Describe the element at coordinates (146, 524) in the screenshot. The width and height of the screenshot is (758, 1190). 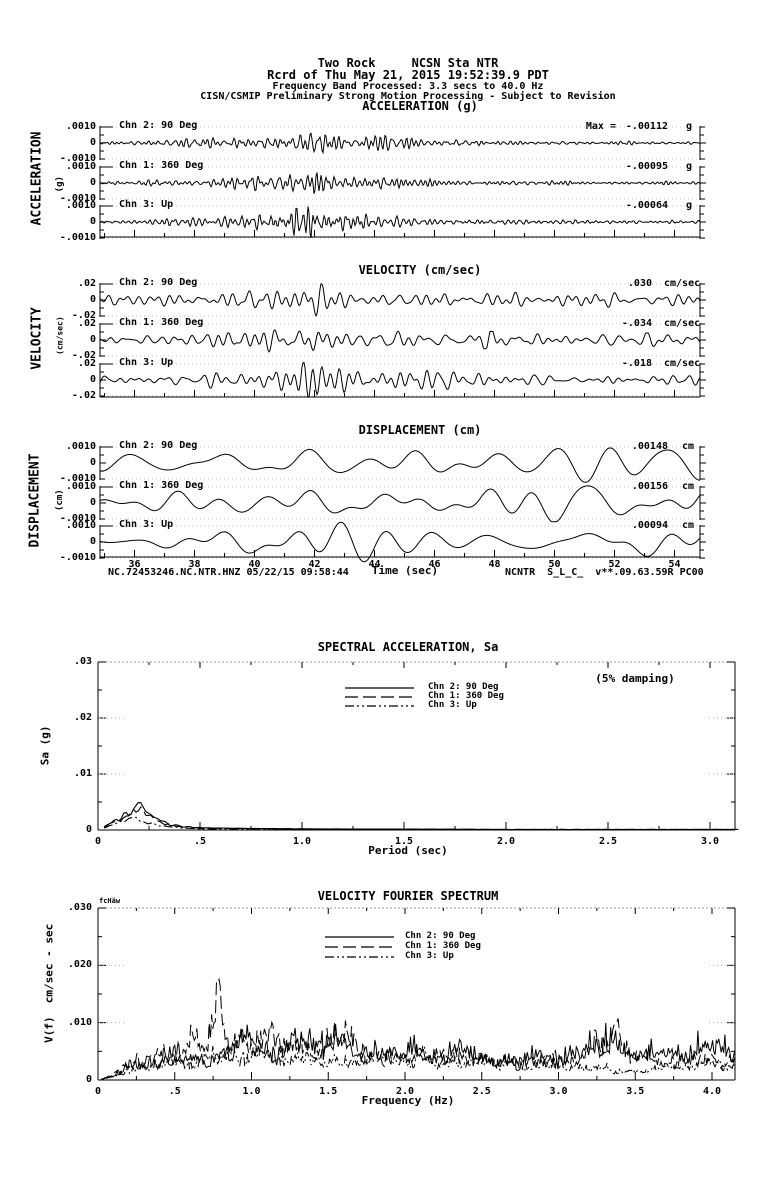
I see `disp-chn3-label: Chn 3: Up` at that location.